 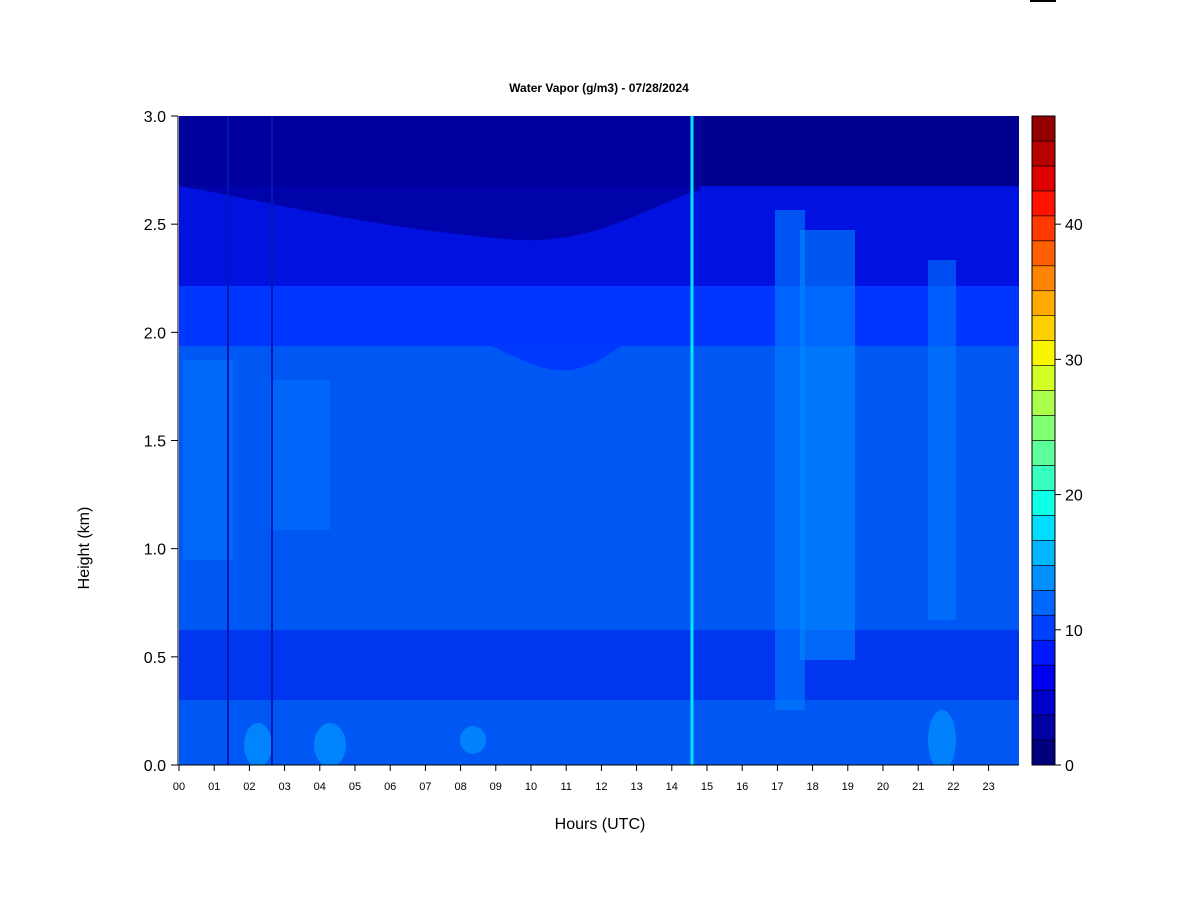 What do you see at coordinates (848, 787) in the screenshot?
I see `x-tick-label: 19` at bounding box center [848, 787].